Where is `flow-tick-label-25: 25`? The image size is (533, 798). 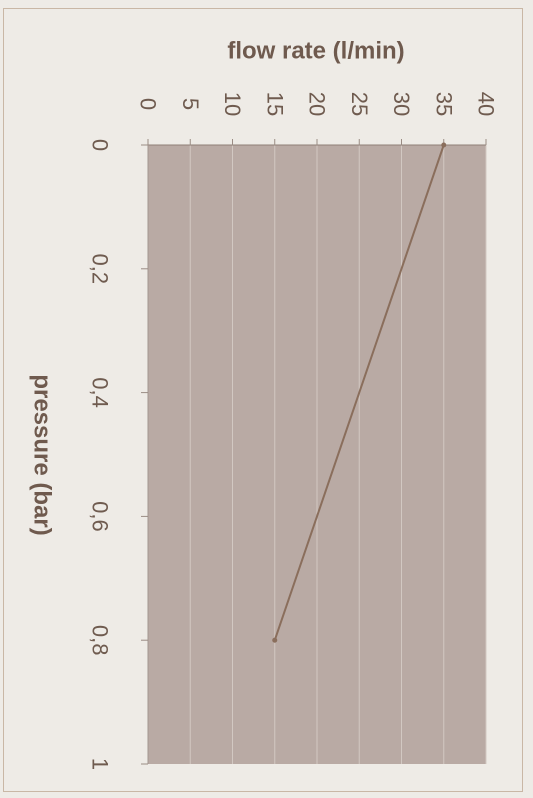 flow-tick-label-25: 25 is located at coordinates (359, 104).